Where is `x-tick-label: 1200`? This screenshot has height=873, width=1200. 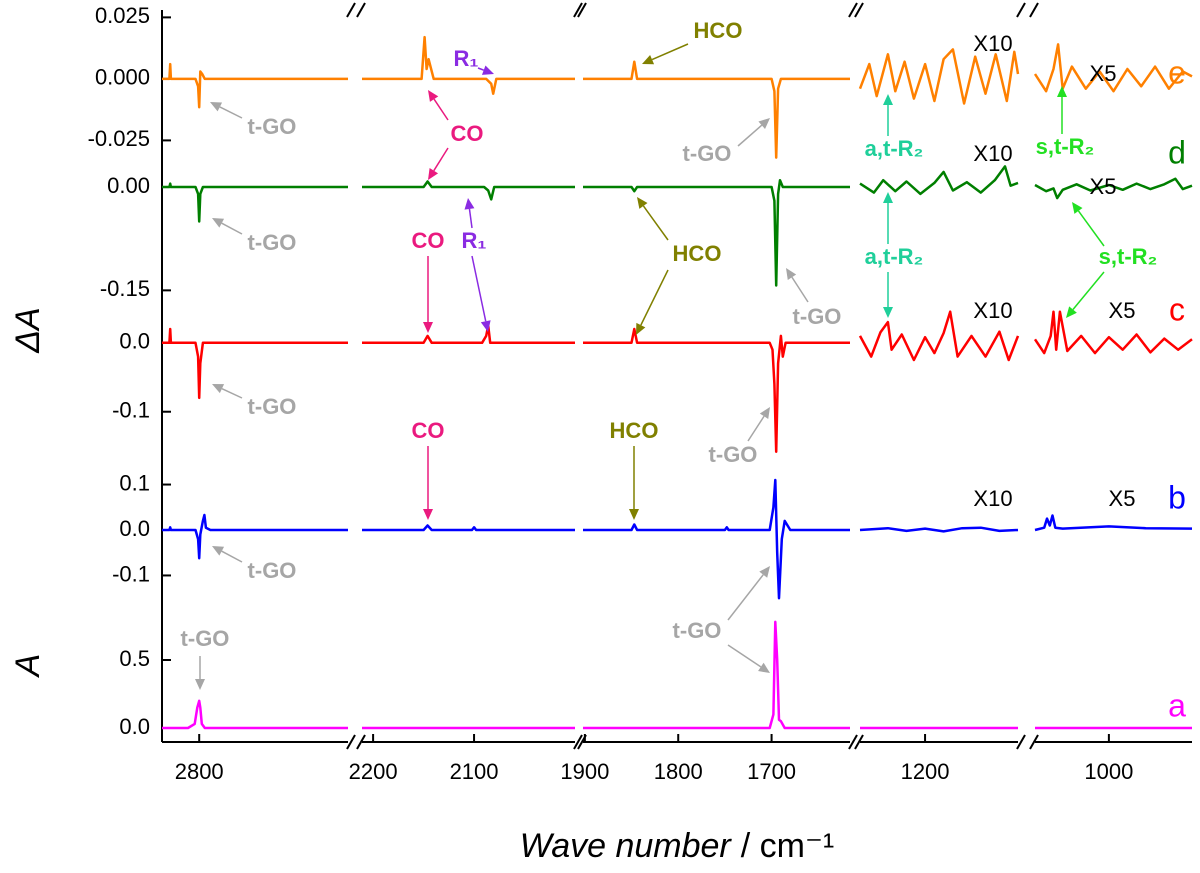 x-tick-label: 1200 is located at coordinates (925, 771).